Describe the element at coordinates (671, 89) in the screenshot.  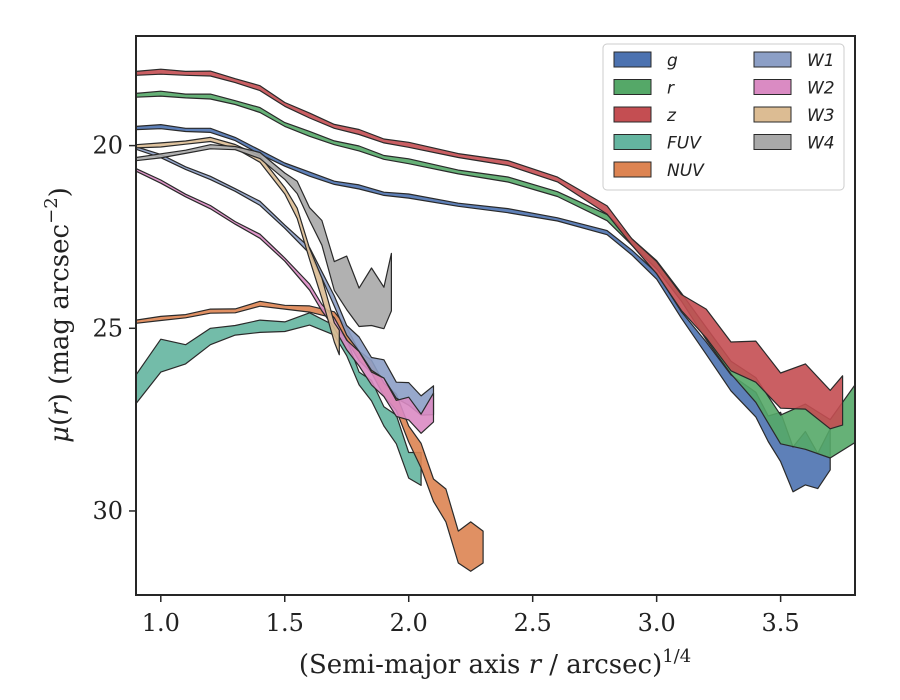
I see `legend-label-r: r` at that location.